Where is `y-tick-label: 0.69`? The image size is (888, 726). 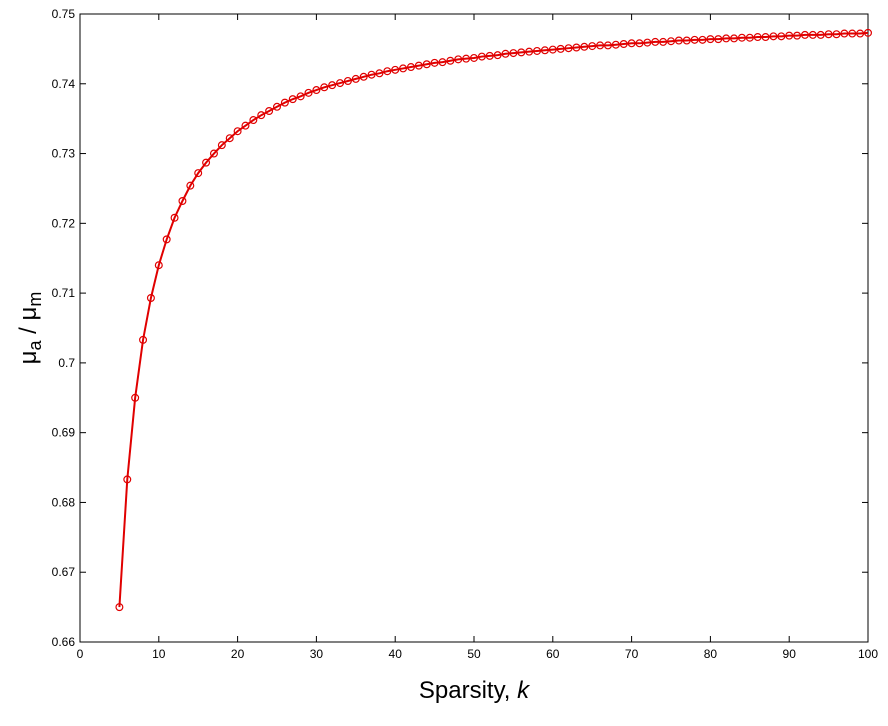 y-tick-label: 0.69 is located at coordinates (64, 433).